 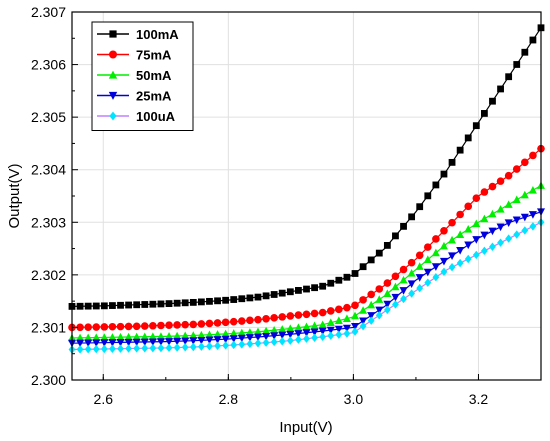 What do you see at coordinates (104, 399) in the screenshot?
I see `x-tick-label: 2.6` at bounding box center [104, 399].